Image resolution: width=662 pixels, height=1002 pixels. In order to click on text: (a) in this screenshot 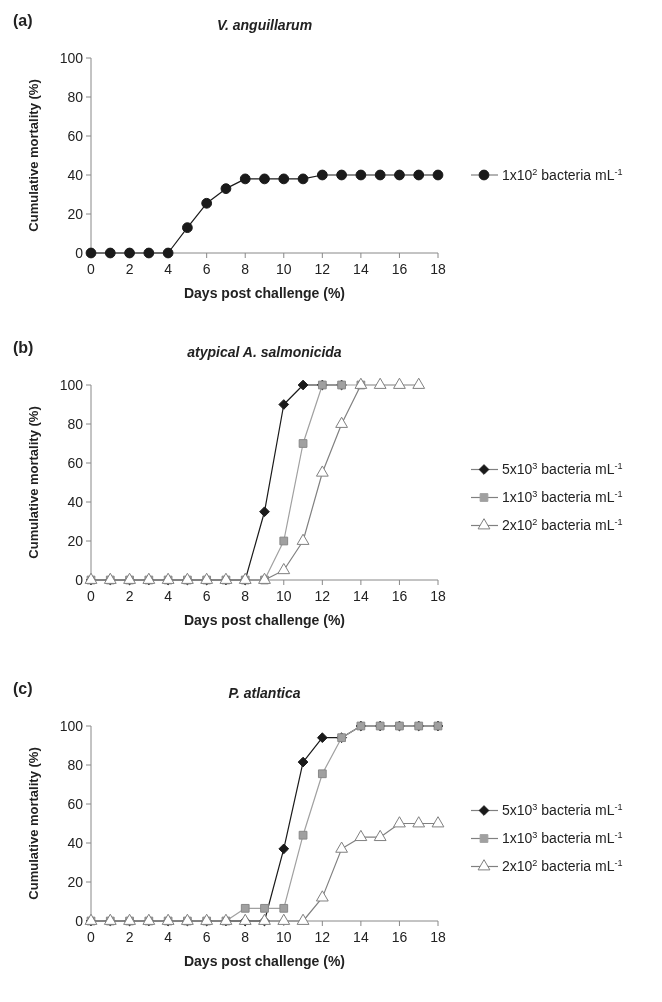, I will do `click(23, 20)`.